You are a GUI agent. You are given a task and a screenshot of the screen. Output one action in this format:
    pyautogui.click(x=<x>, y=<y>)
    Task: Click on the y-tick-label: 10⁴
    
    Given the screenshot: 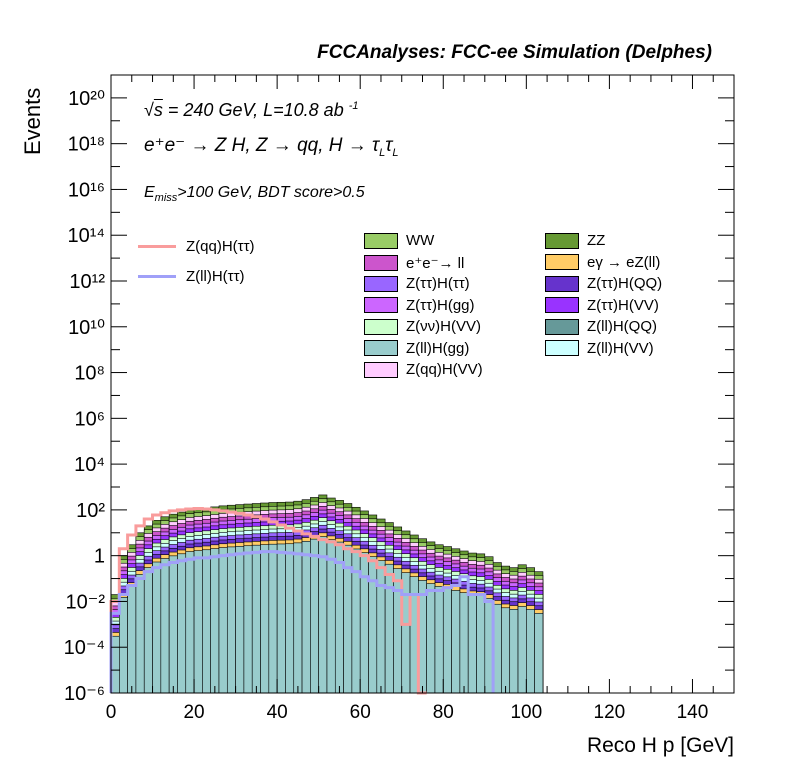 What is the action you would take?
    pyautogui.click(x=89, y=465)
    